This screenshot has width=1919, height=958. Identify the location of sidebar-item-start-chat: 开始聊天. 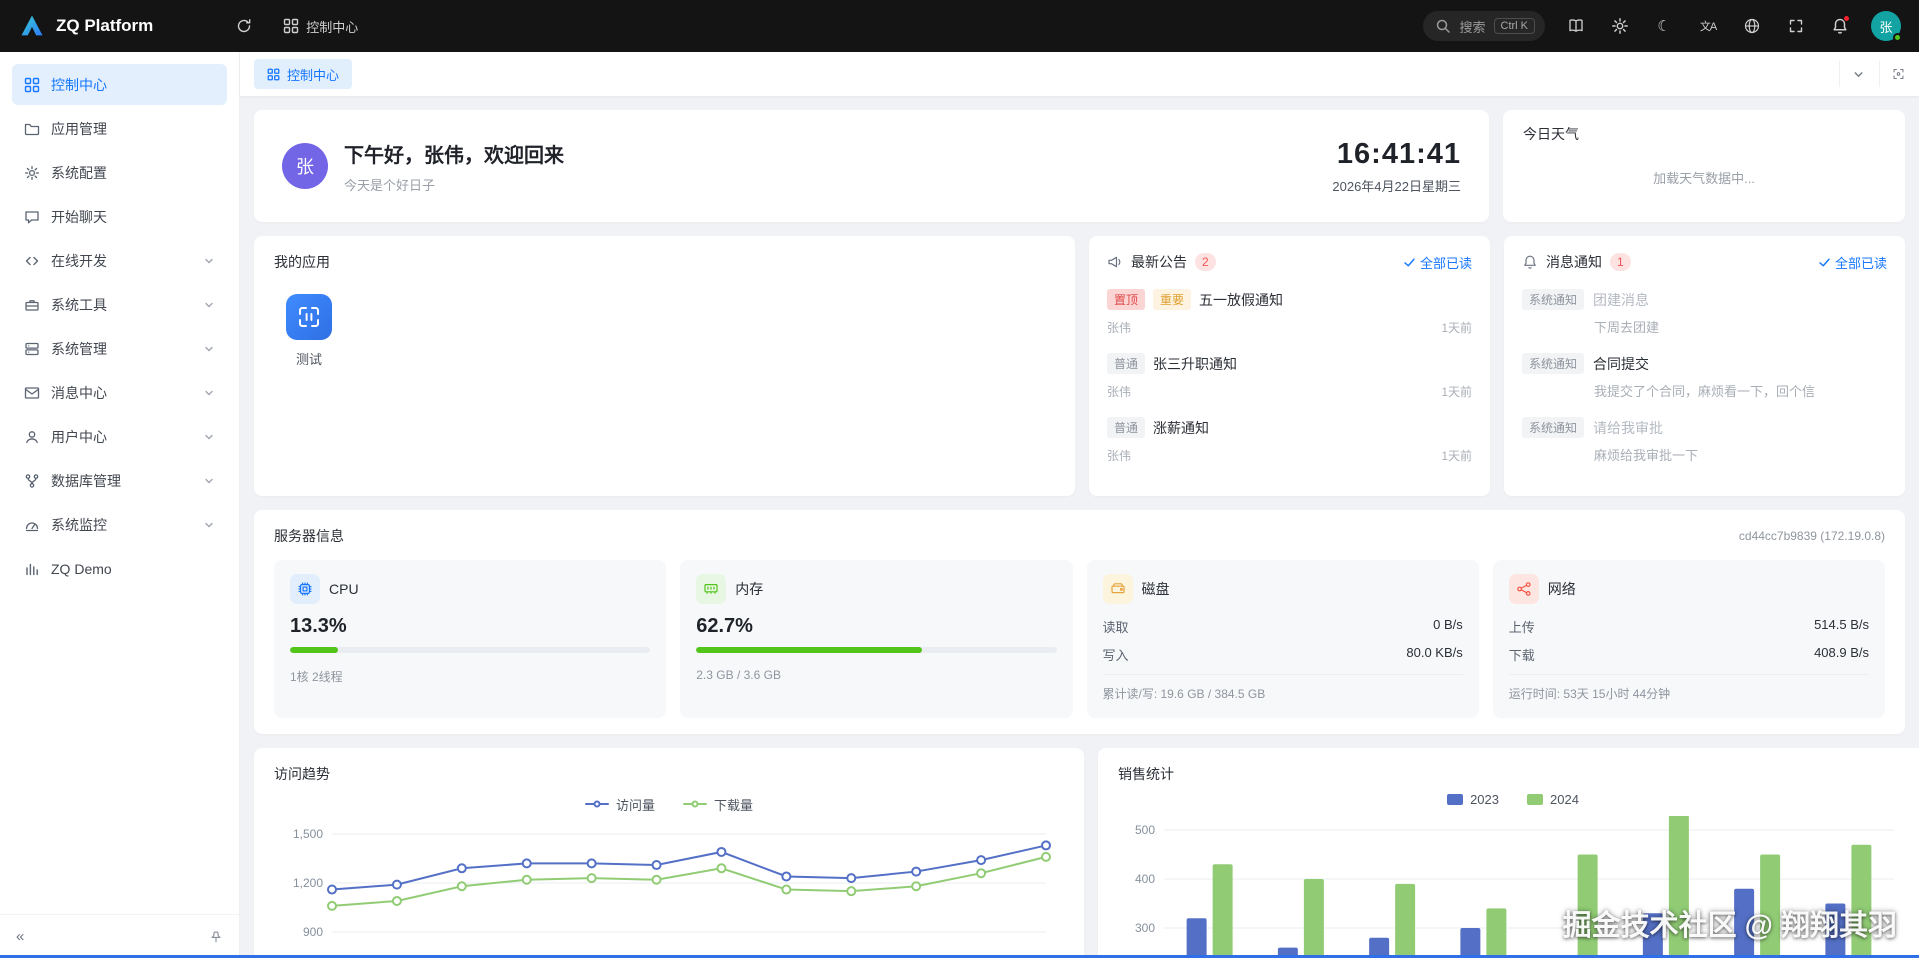
(119, 216).